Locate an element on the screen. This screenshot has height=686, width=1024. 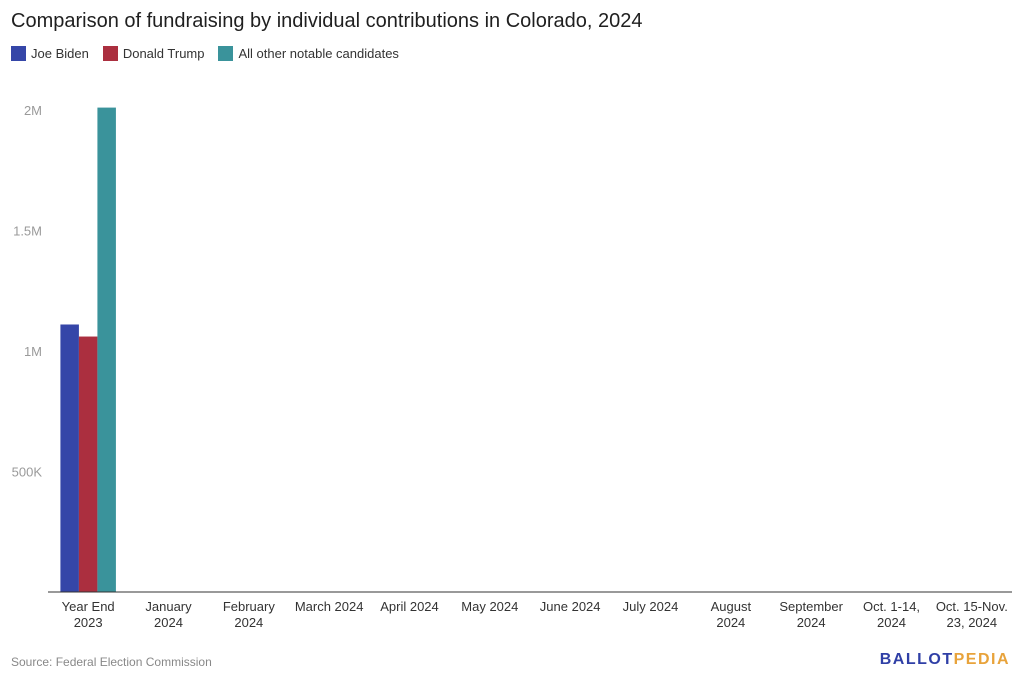
x-tick-label: Oct. 15-Nov. is located at coordinates (972, 606).